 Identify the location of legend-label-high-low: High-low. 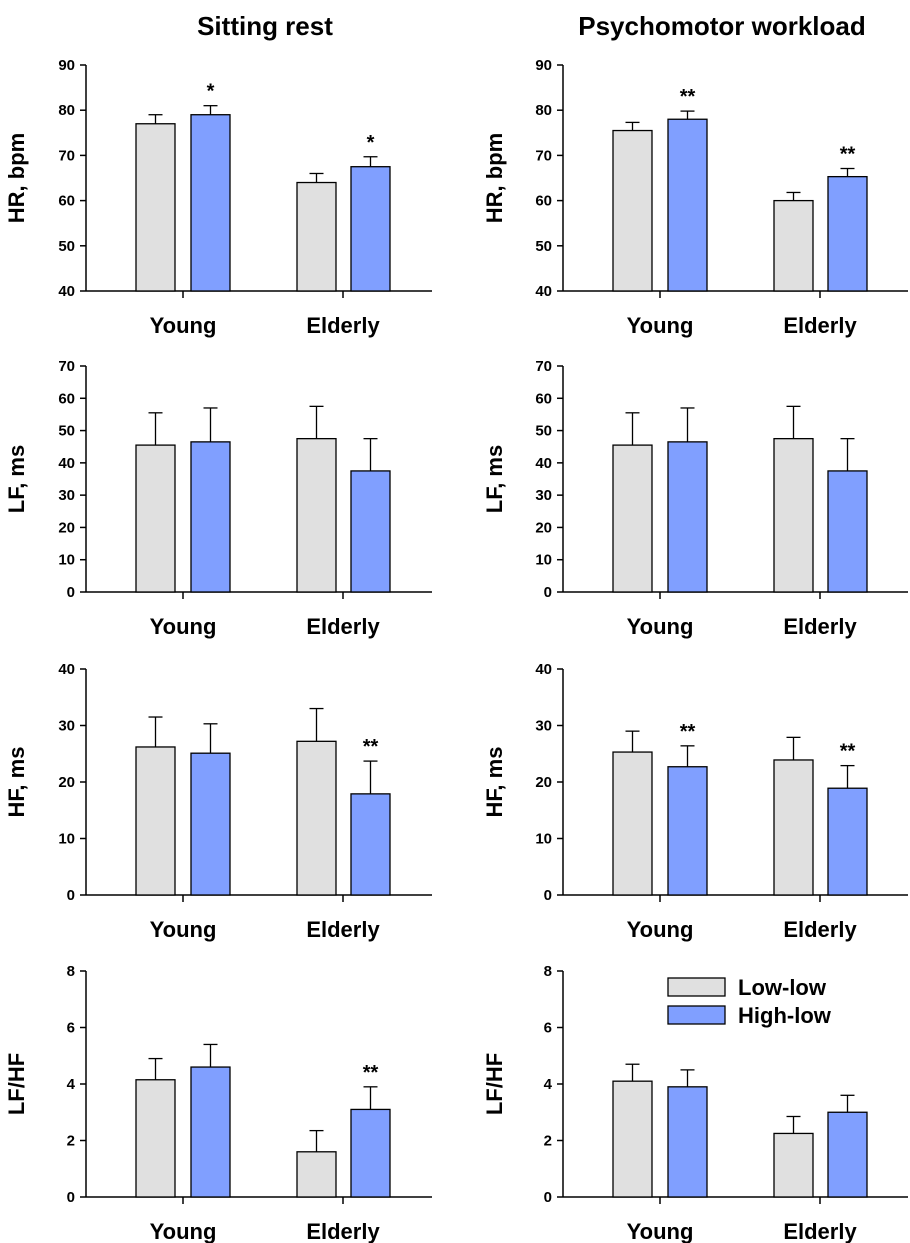
(785, 1015).